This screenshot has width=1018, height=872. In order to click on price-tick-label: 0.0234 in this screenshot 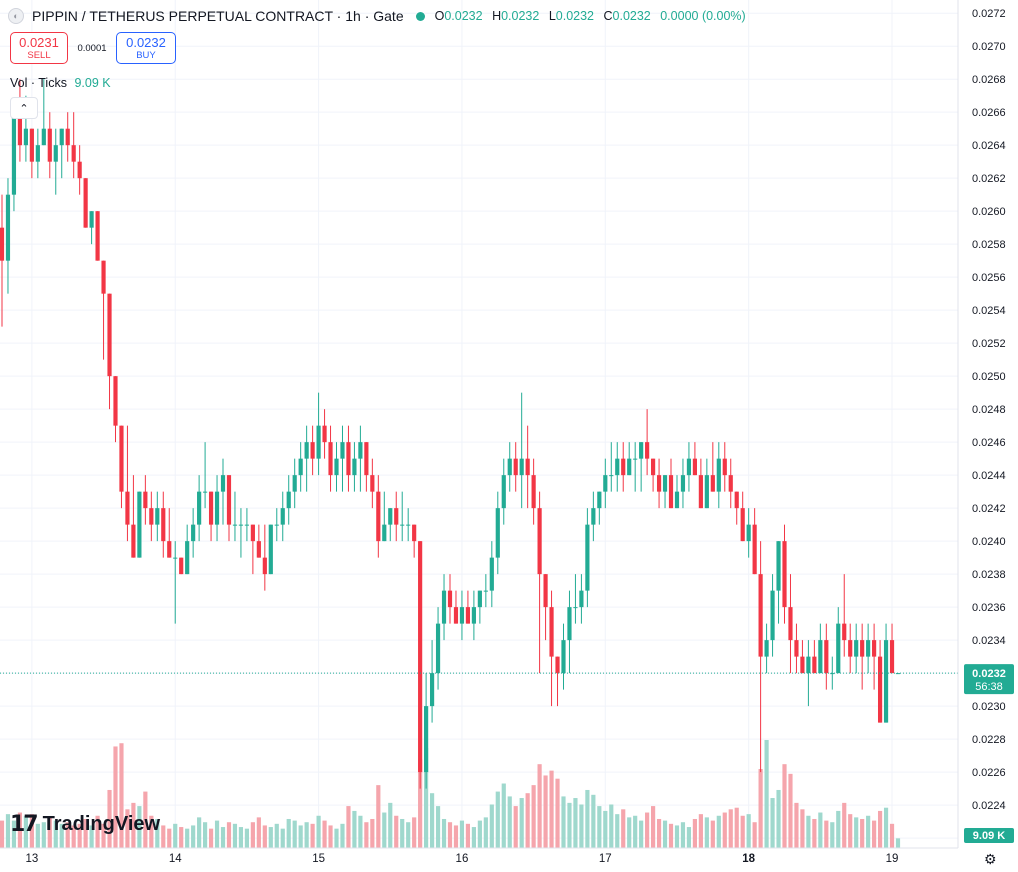, I will do `click(989, 641)`.